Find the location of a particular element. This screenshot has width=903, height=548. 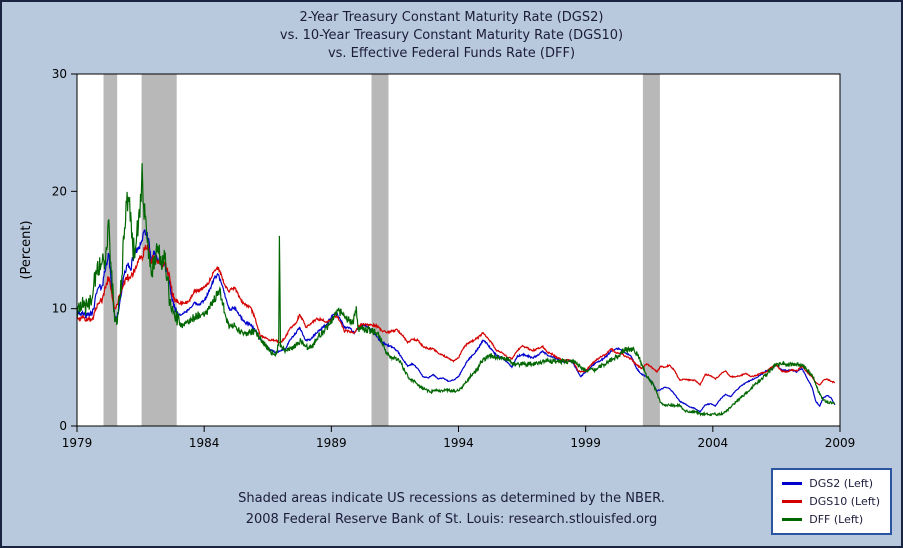

y-tick-label: 0 is located at coordinates (63, 426).